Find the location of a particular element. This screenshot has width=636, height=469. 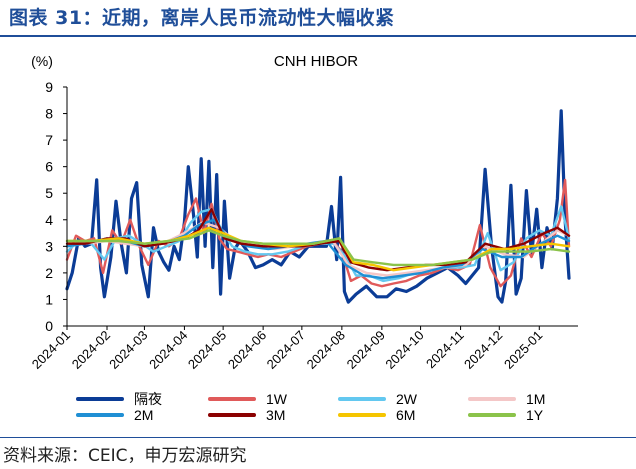

y-tick-label: 0 is located at coordinates (49, 326).